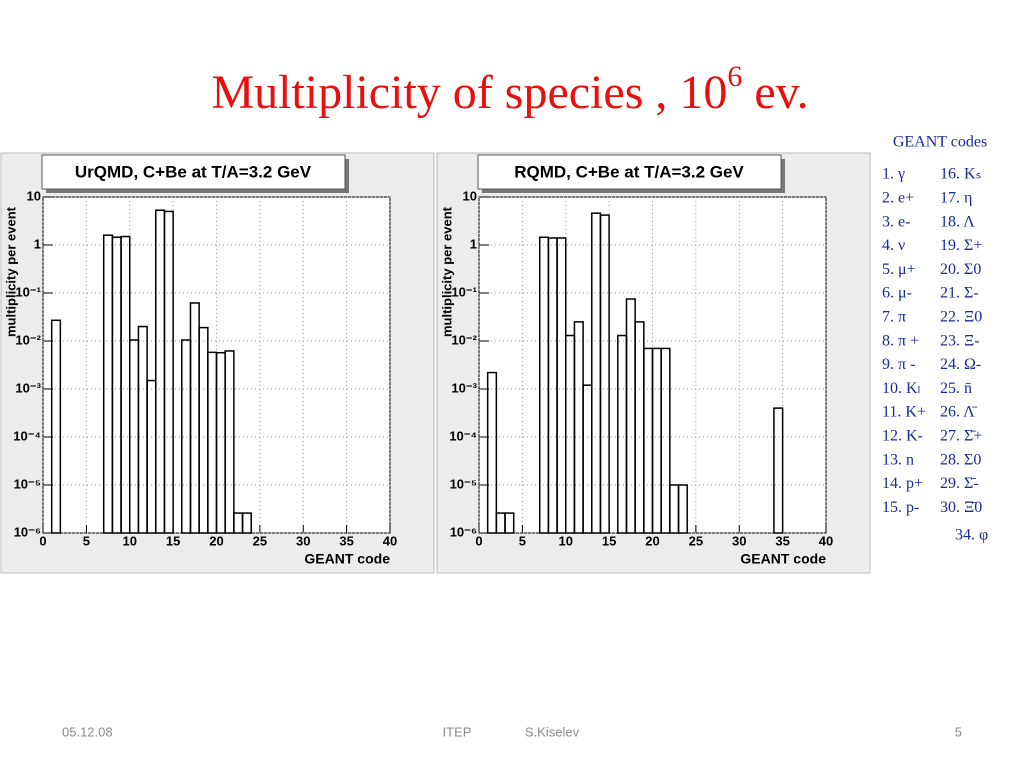 This screenshot has width=1024, height=768. I want to click on code-item: 7. π, so click(894, 316).